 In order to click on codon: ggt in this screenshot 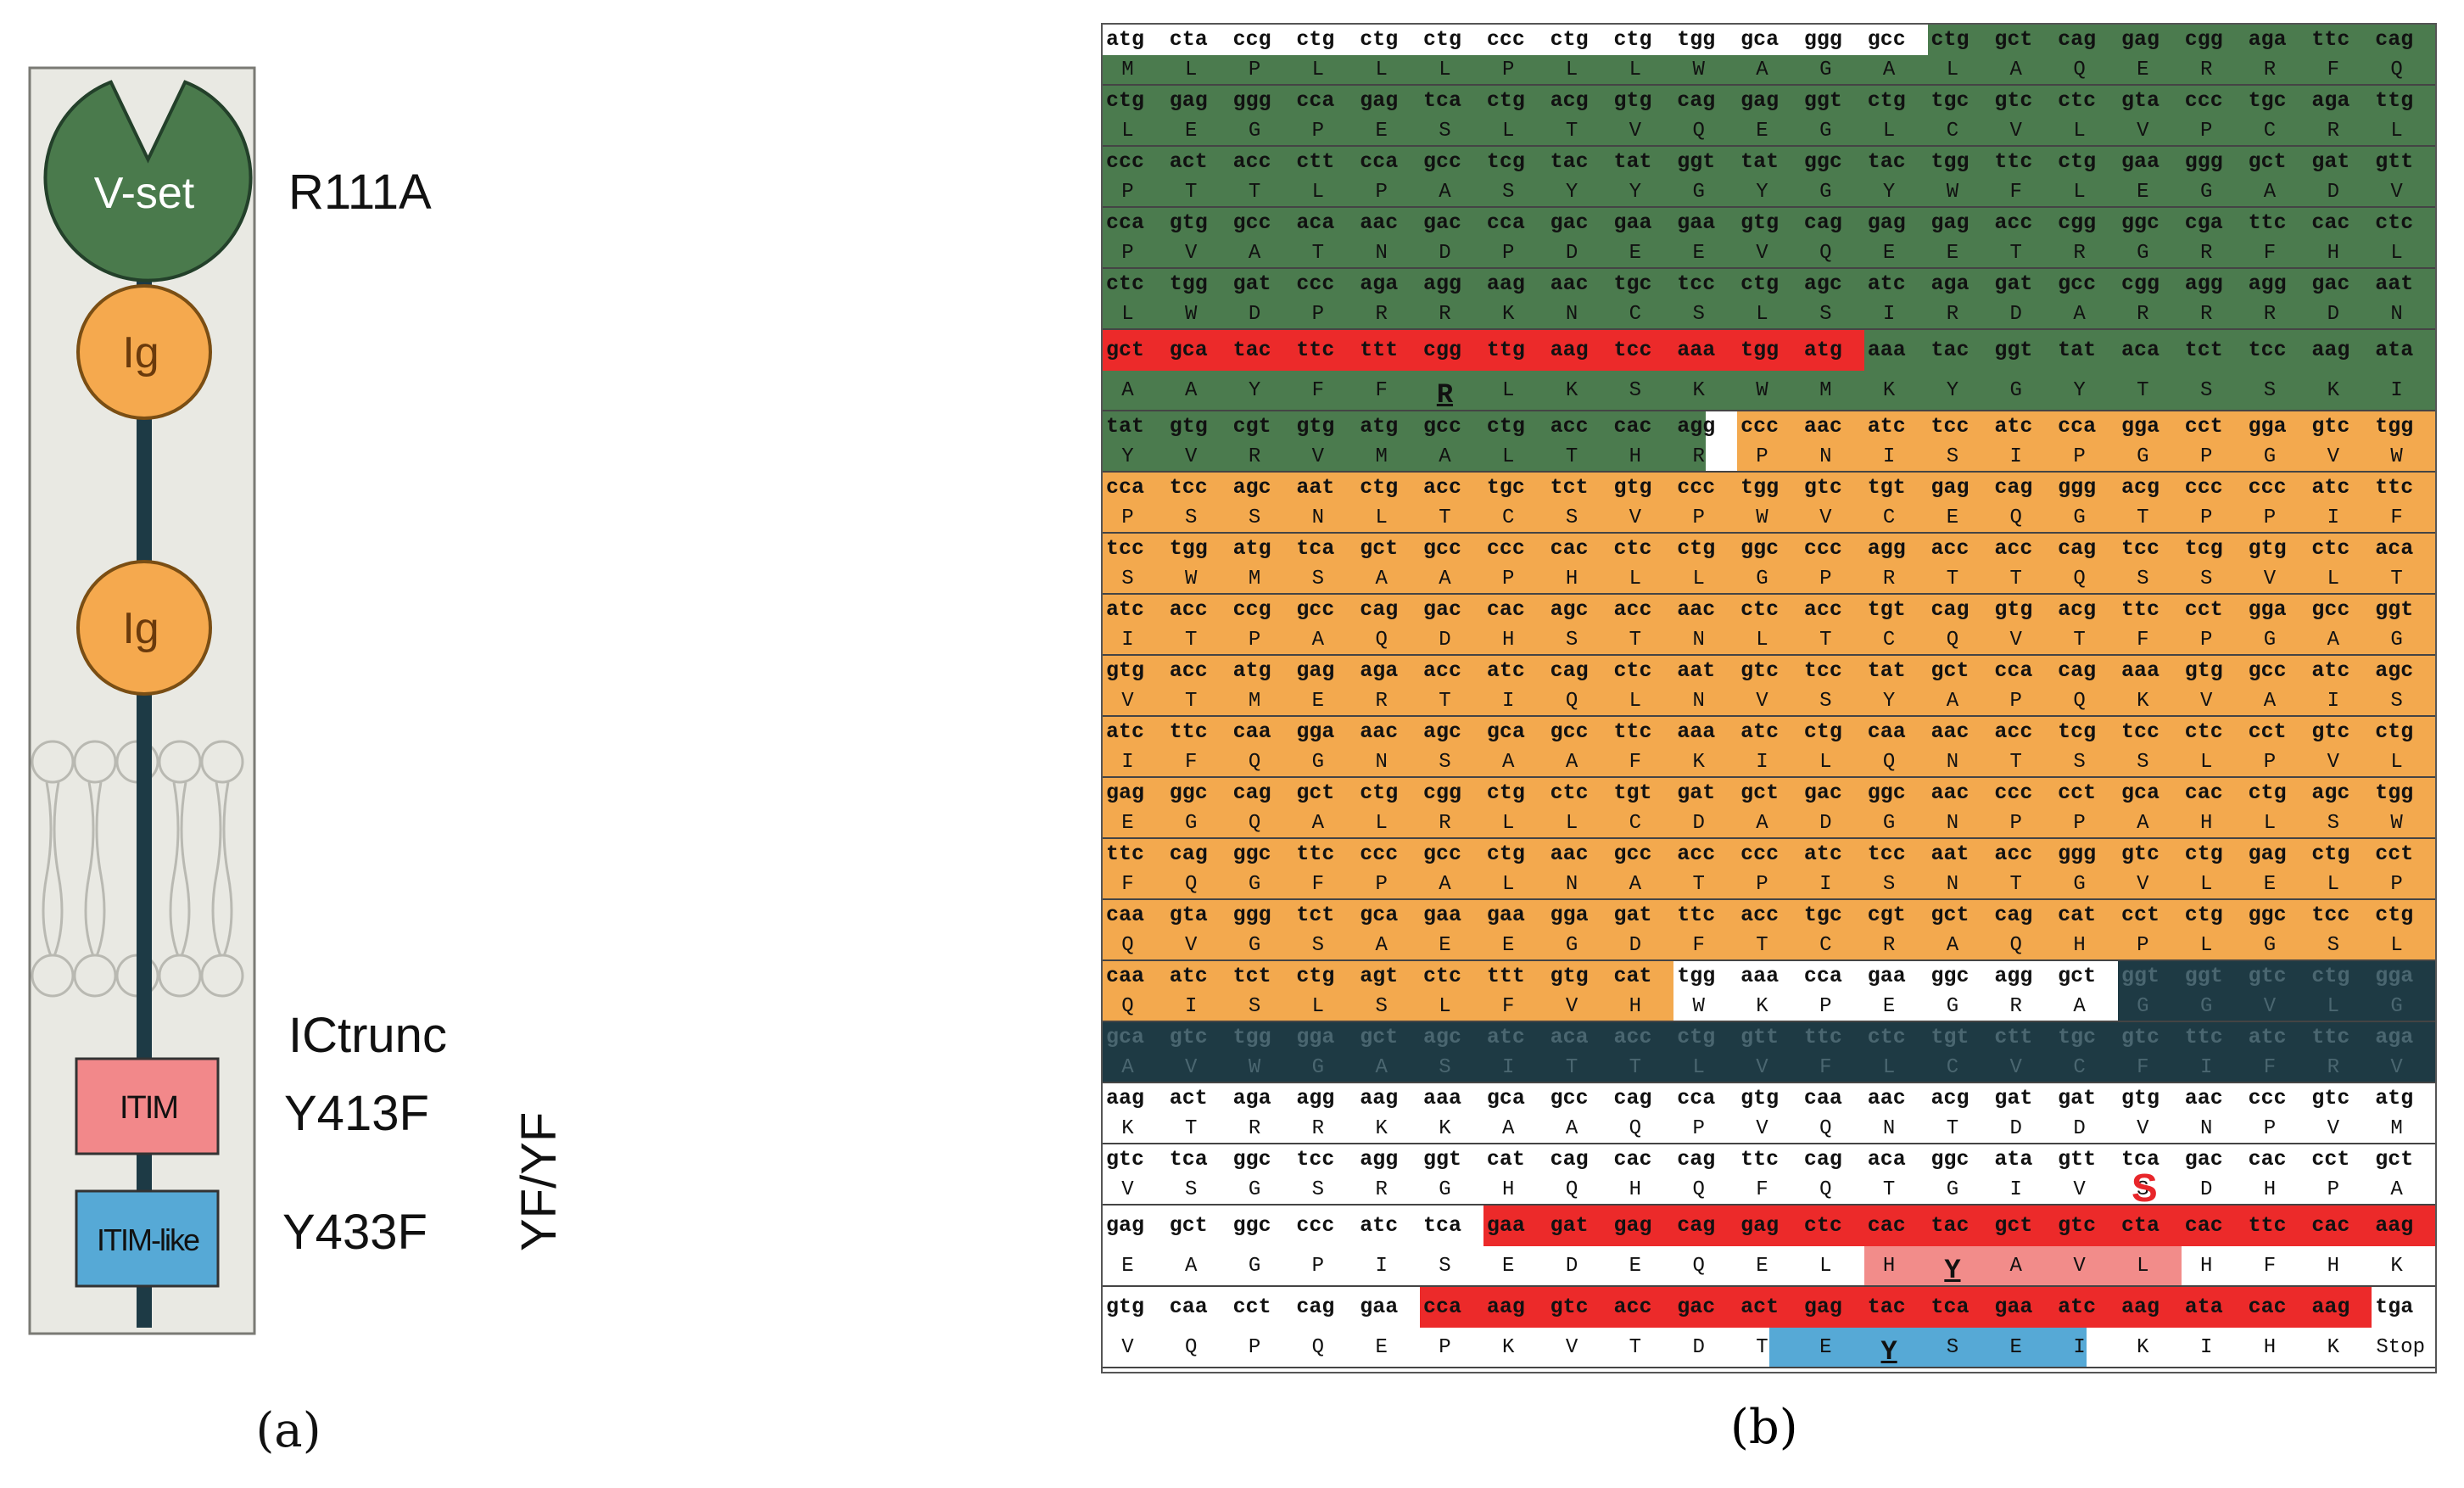, I will do `click(2394, 609)`.